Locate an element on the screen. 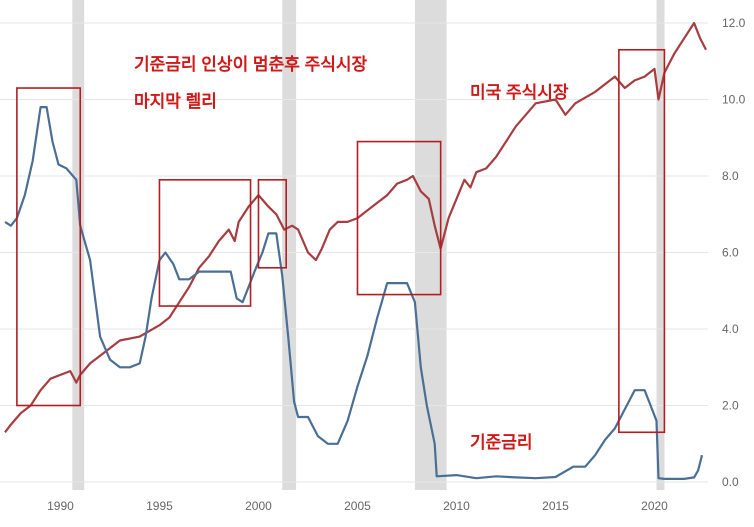  y-tick-label: 12.0 is located at coordinates (734, 23).